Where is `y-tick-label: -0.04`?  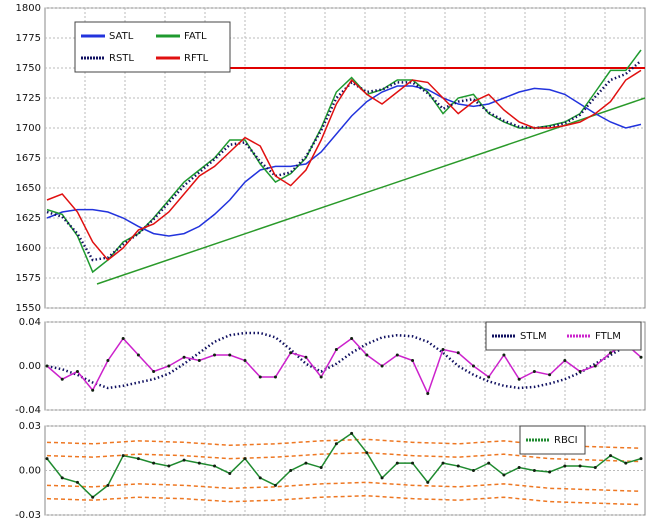
y-tick-label: -0.04 is located at coordinates (28, 410).